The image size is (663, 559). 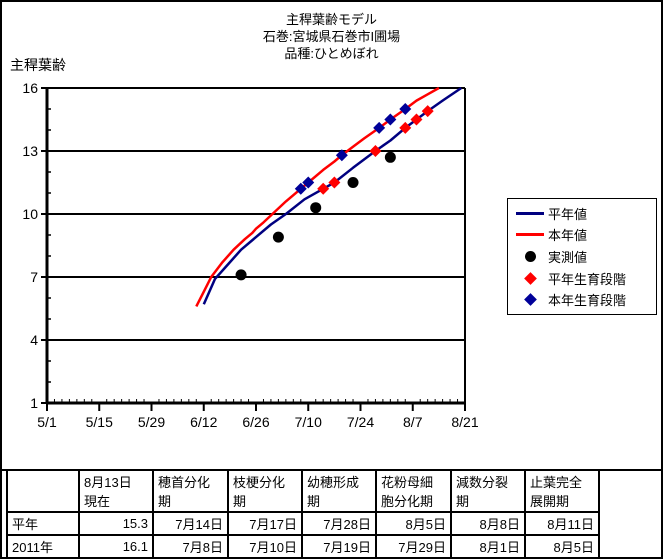 I want to click on cell-value: 7月28日, so click(x=339, y=523).